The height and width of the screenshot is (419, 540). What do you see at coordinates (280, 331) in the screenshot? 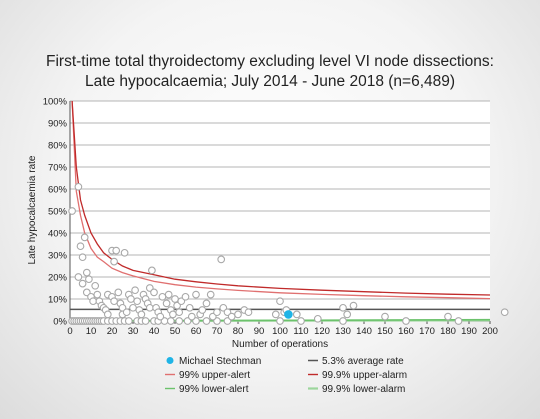
I see `x-tick-label-100: 100` at bounding box center [280, 331].